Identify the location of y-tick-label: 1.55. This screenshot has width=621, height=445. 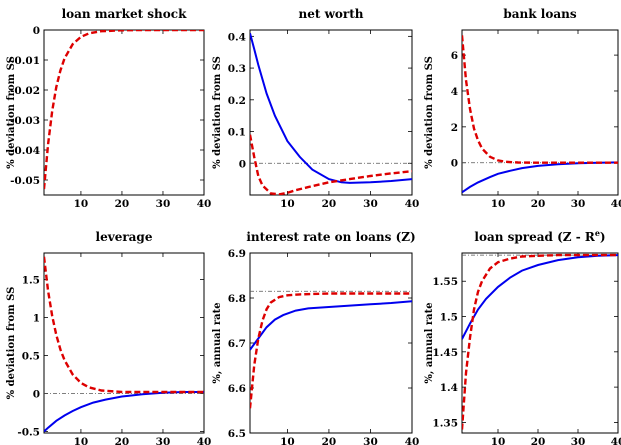
(445, 282).